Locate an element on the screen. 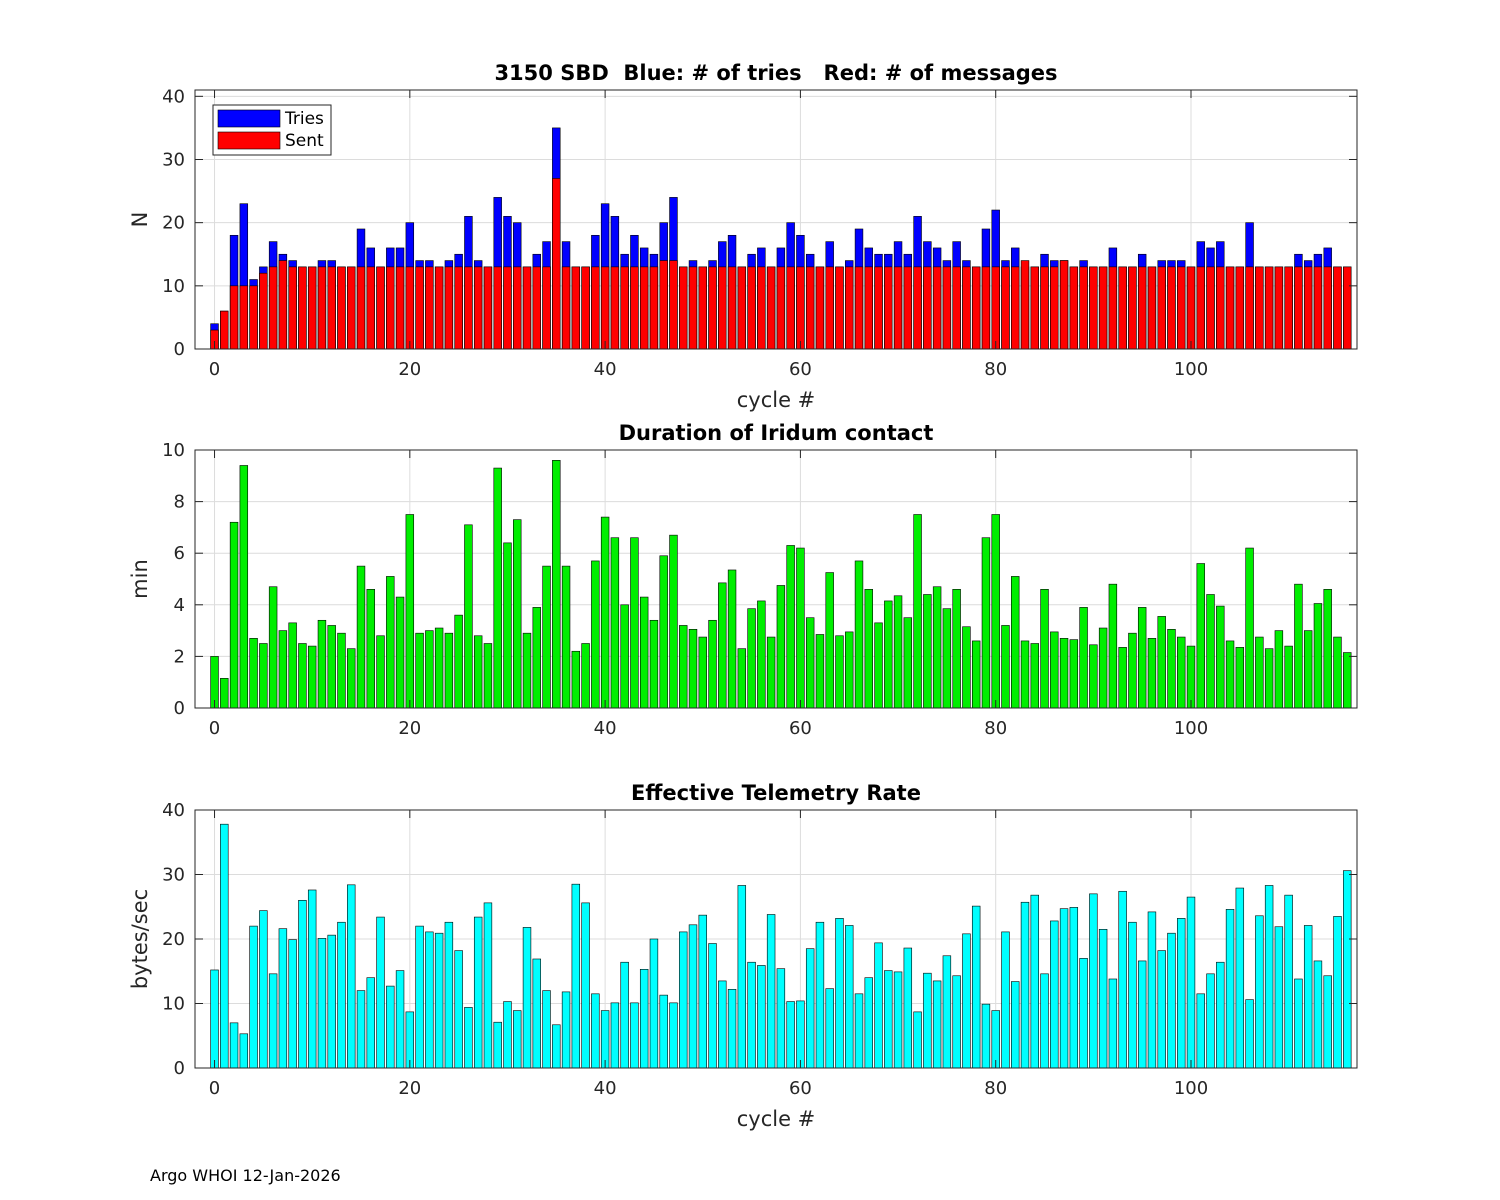  y-tick-label: 0 is located at coordinates (179, 708).